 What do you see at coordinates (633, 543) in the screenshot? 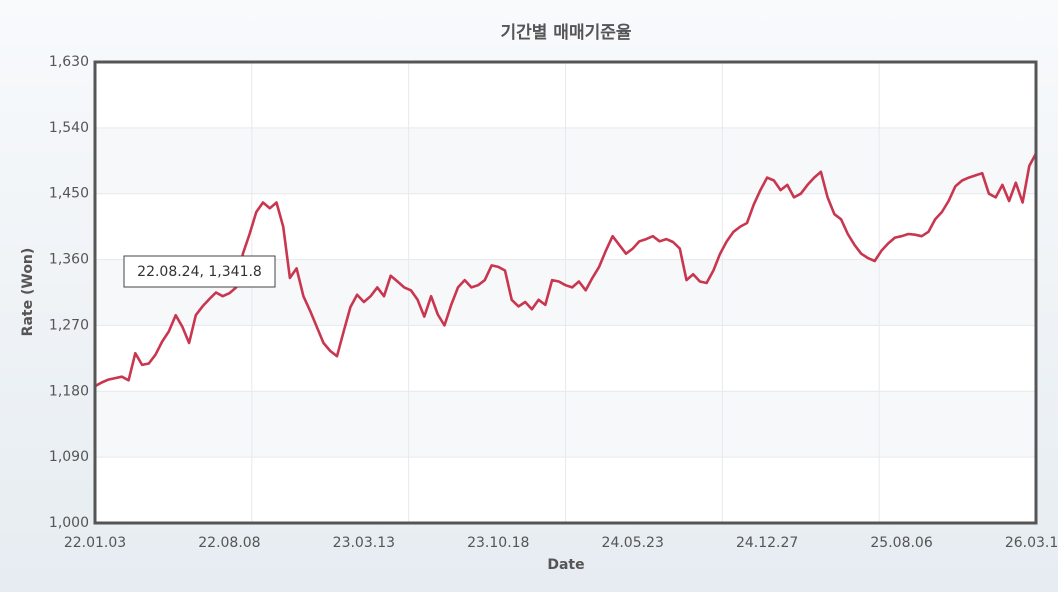
I see `x-tick-label: 24.05.23` at bounding box center [633, 543].